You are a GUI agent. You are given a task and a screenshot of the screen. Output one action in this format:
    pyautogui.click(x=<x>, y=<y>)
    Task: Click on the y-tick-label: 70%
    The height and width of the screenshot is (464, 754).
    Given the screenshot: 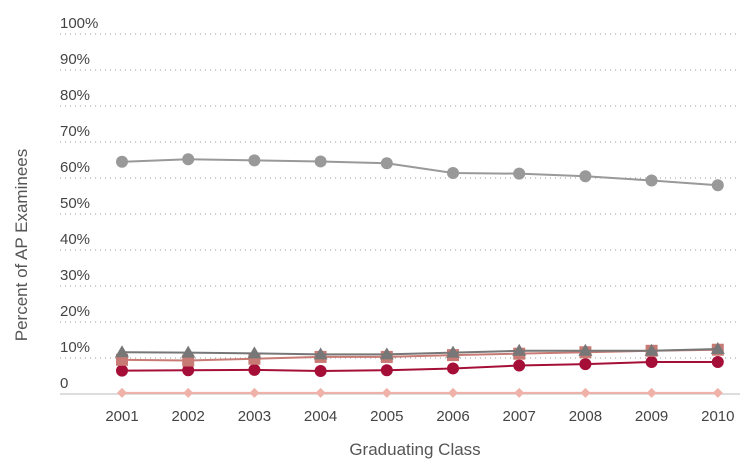 What is the action you would take?
    pyautogui.click(x=75, y=131)
    